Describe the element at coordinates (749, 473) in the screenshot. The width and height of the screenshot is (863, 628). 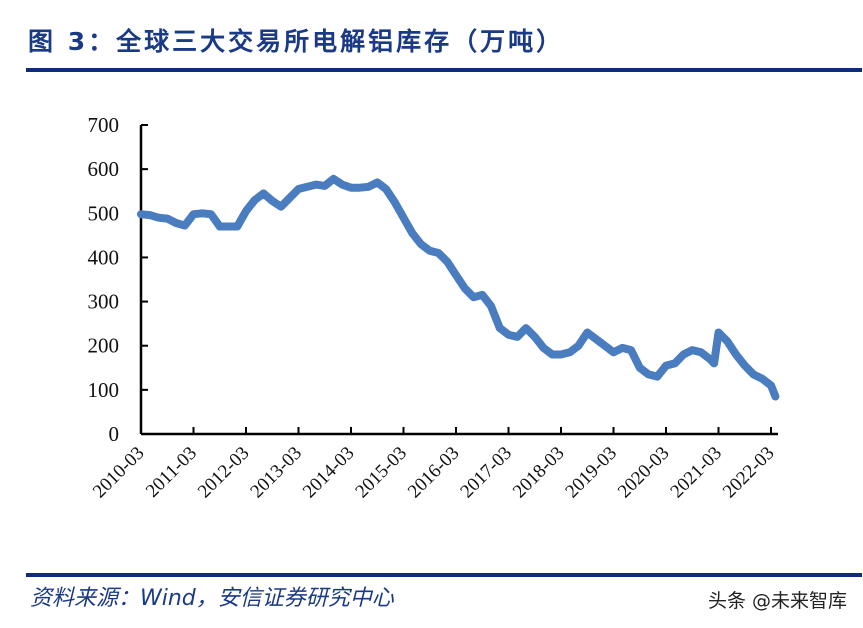
I see `x-tick-label: 2022-03` at that location.